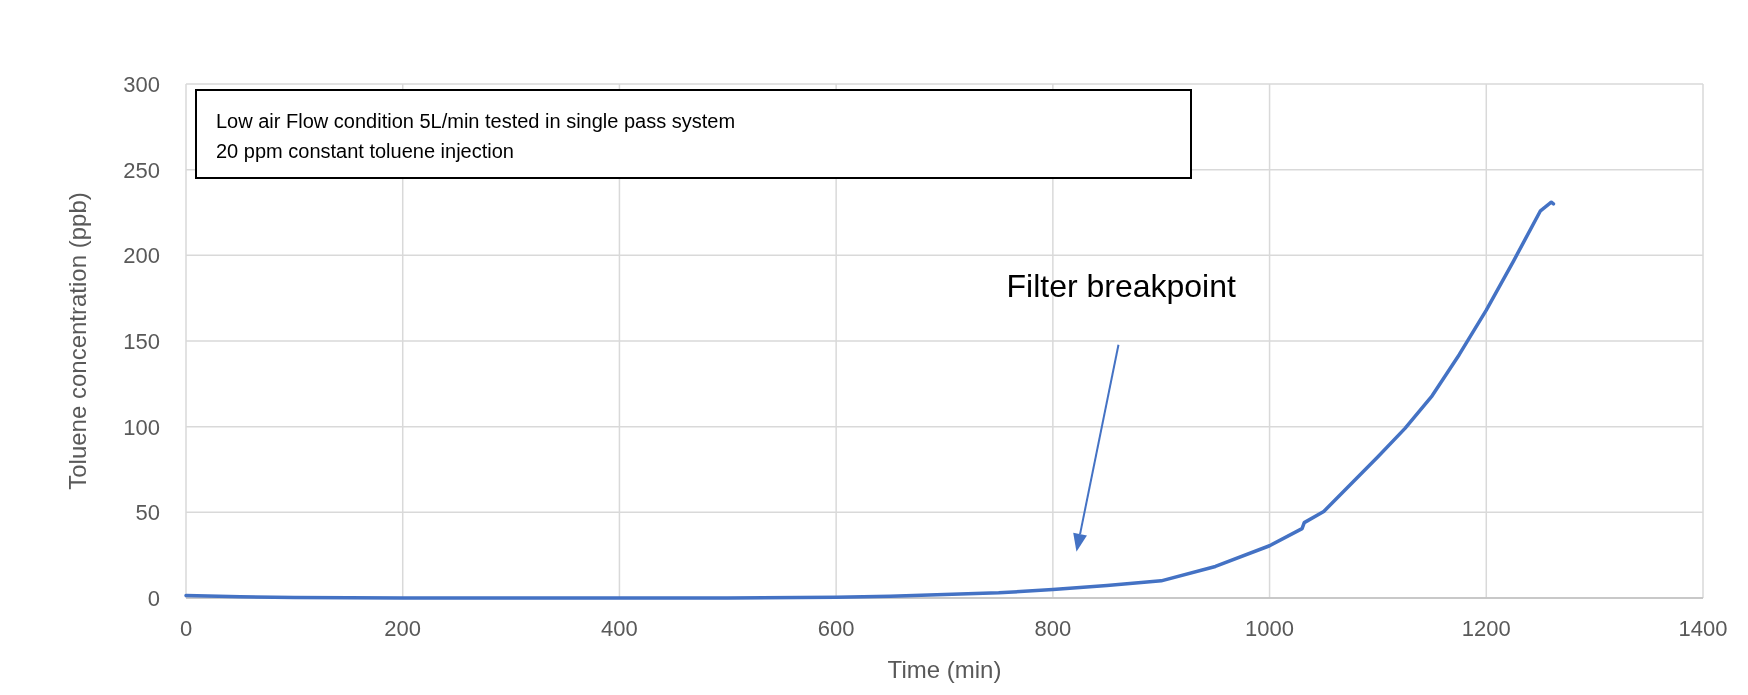 This screenshot has height=695, width=1748. Describe the element at coordinates (141, 341) in the screenshot. I see `y-tick-label: 150` at that location.